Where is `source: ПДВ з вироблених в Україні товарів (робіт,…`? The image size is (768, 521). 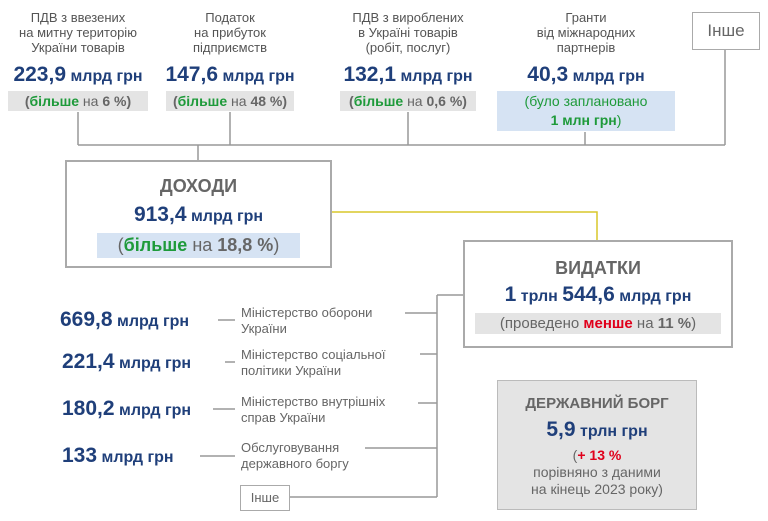 source: ПДВ з вироблених в Україні товарів (робіт,… is located at coordinates (408, 60).